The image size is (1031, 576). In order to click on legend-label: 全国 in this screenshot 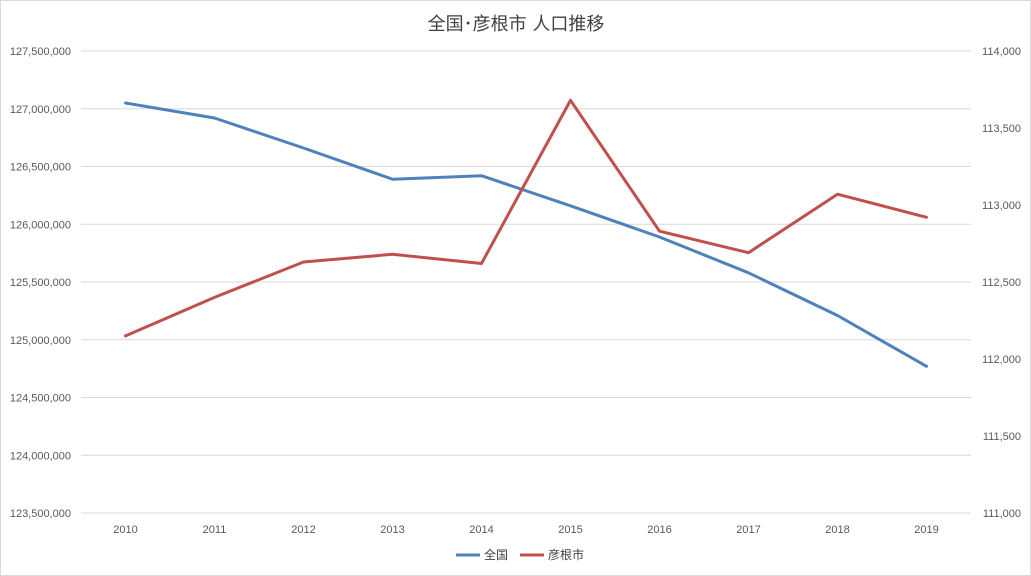, I will do `click(496, 554)`.